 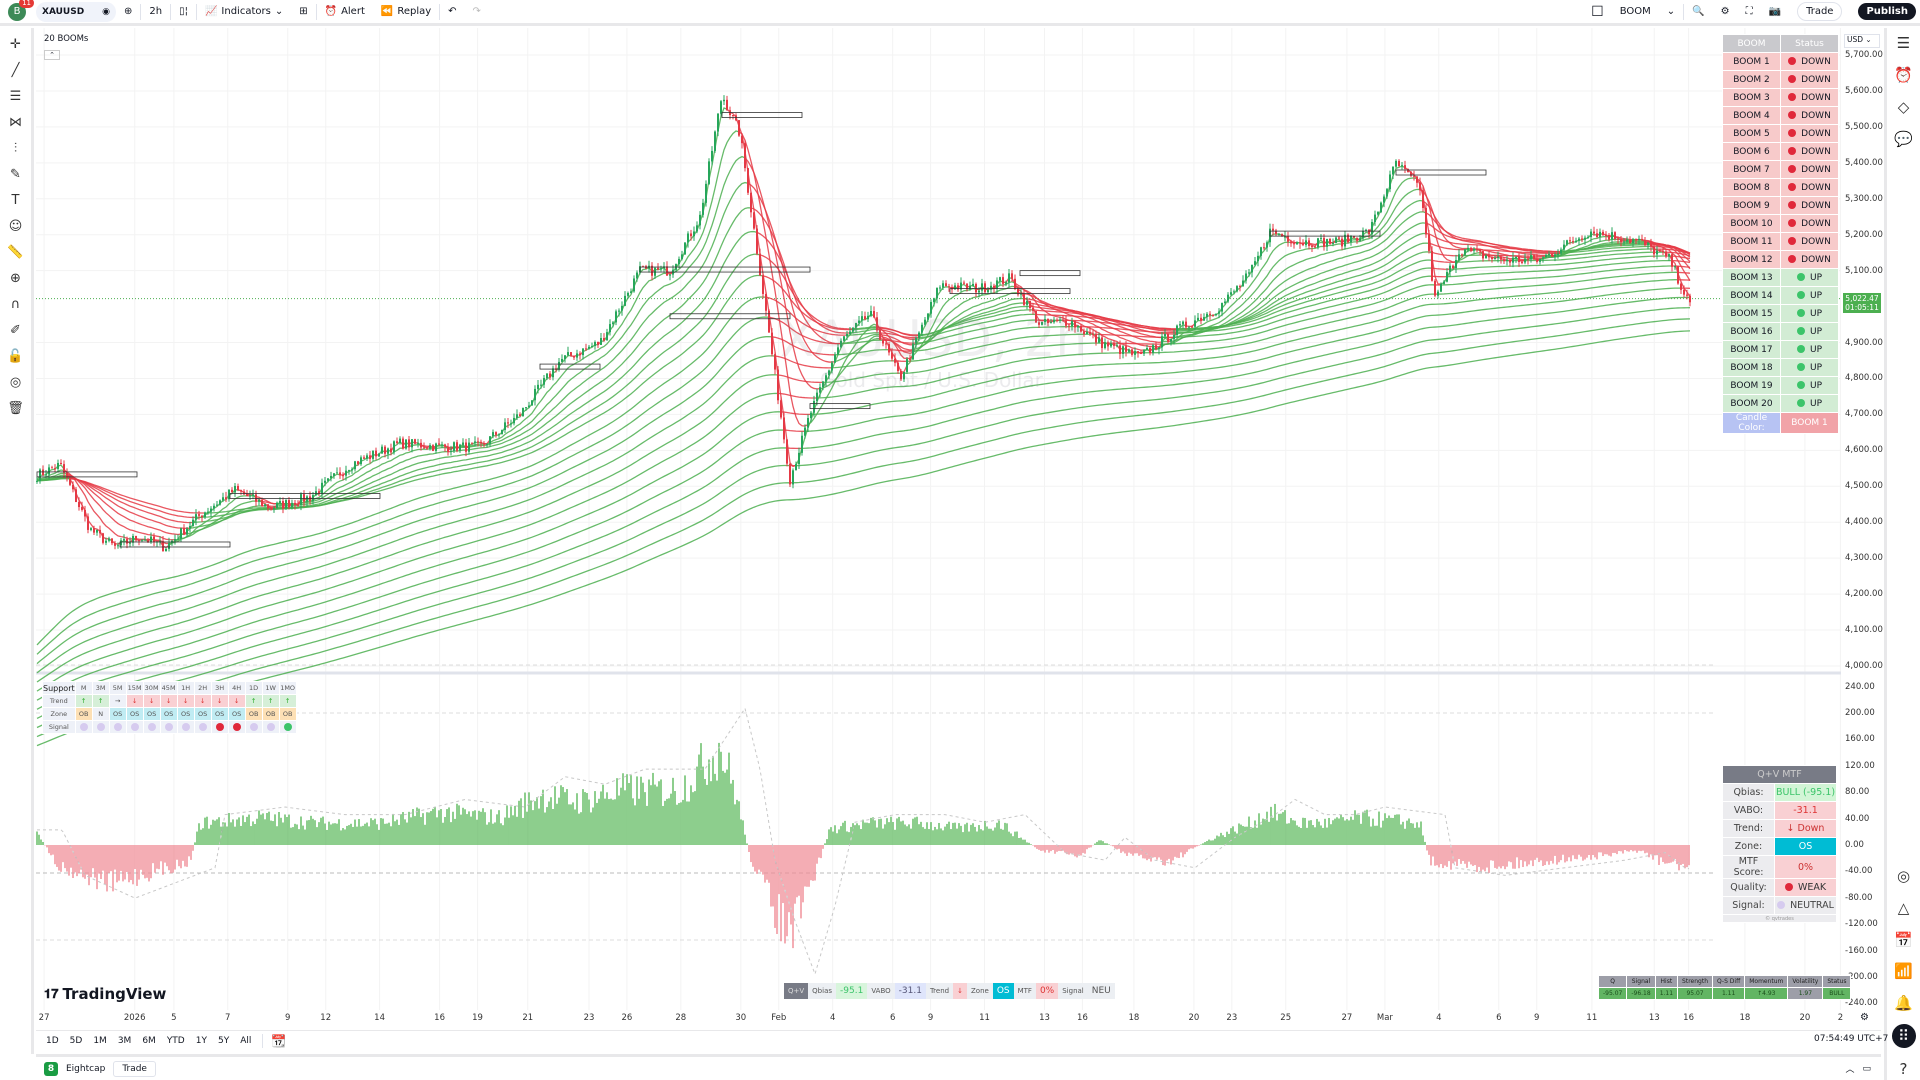 What do you see at coordinates (183, 12) in the screenshot?
I see `chart-type-button: ▯¦` at bounding box center [183, 12].